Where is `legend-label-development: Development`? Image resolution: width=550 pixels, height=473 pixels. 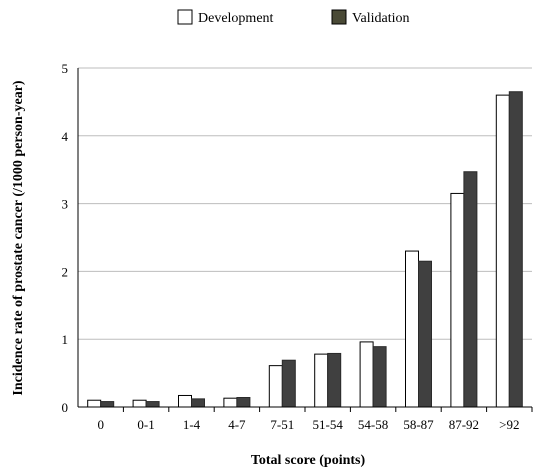
legend-label-development: Development is located at coordinates (236, 18).